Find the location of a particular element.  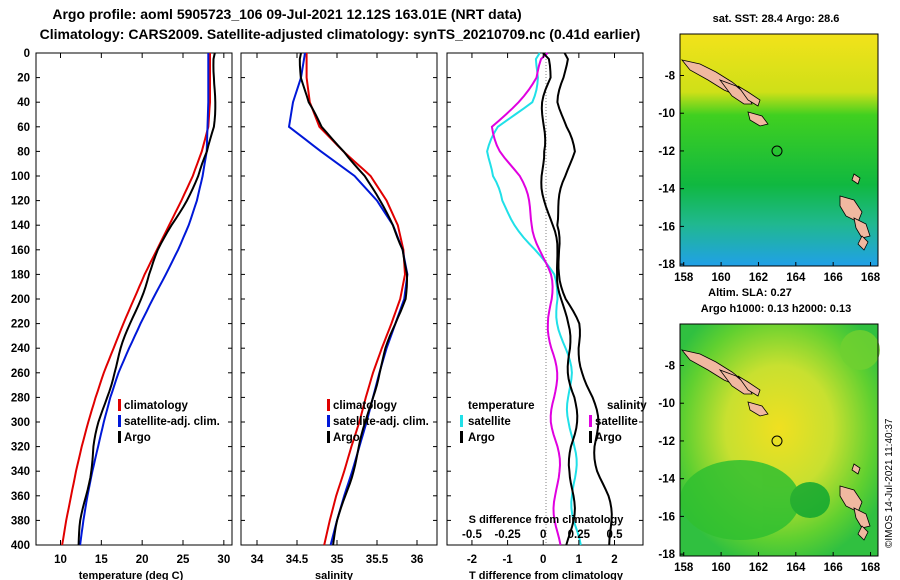

legend-swatch-temp-argo is located at coordinates (461, 437).